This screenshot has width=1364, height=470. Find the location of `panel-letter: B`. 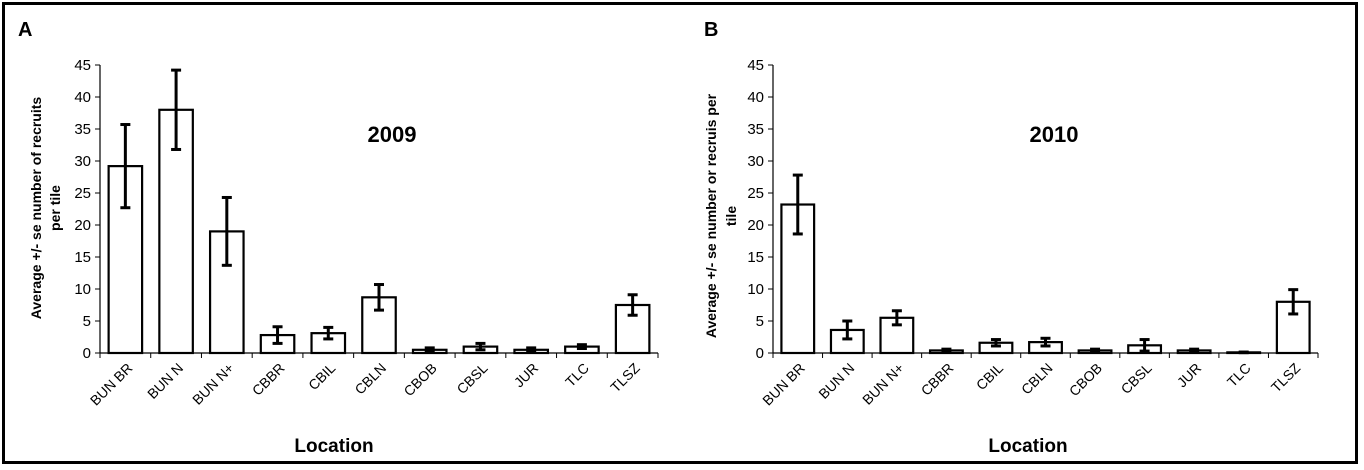

panel-letter: B is located at coordinates (711, 30).